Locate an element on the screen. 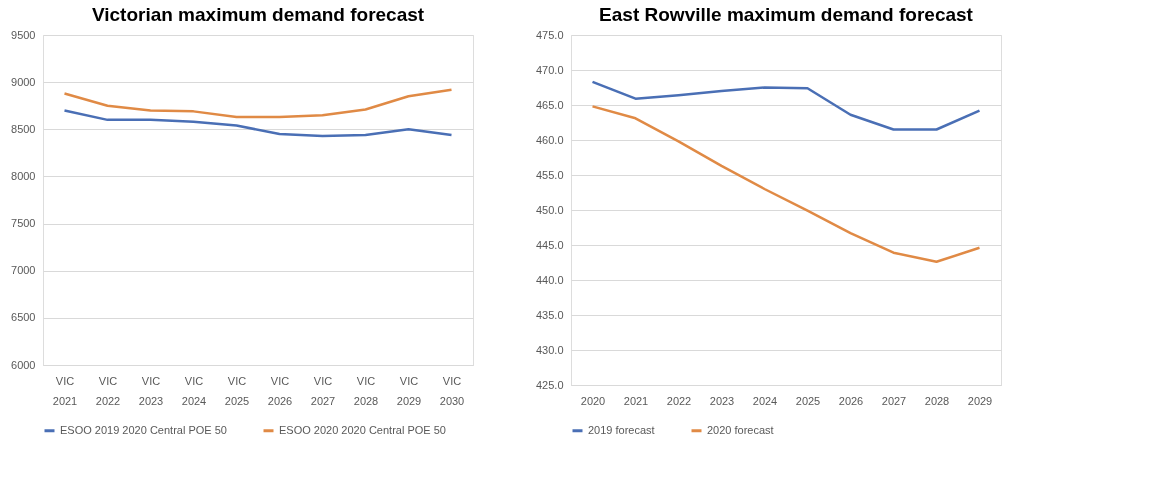 Image resolution: width=1155 pixels, height=494 pixels. y-tick-label: 7500 is located at coordinates (23, 223).